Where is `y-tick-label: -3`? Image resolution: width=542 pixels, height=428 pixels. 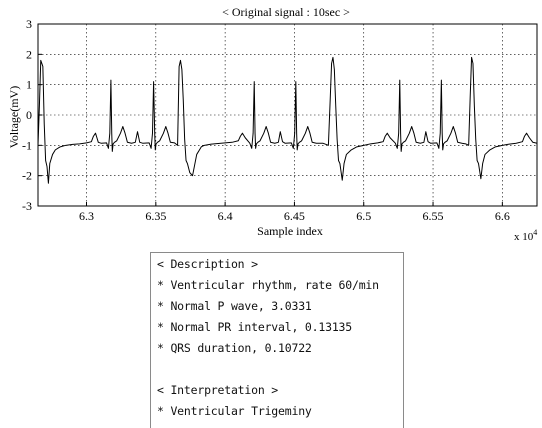
y-tick-label: -3 is located at coordinates (27, 206).